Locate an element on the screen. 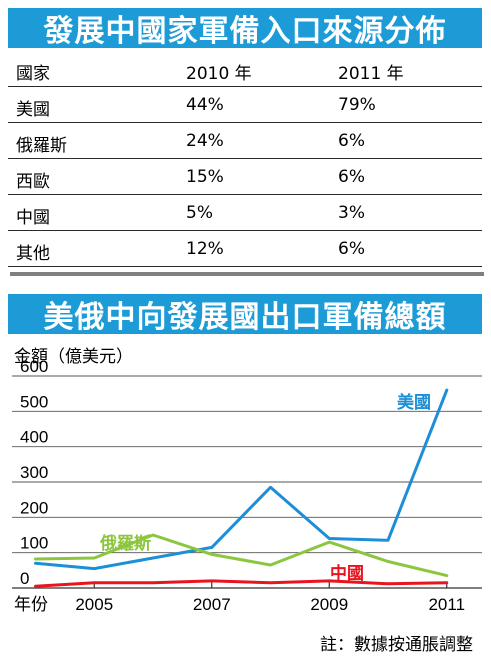 Image resolution: width=491 pixels, height=664 pixels. table-row: 西歐 15% 6% is located at coordinates (245, 177).